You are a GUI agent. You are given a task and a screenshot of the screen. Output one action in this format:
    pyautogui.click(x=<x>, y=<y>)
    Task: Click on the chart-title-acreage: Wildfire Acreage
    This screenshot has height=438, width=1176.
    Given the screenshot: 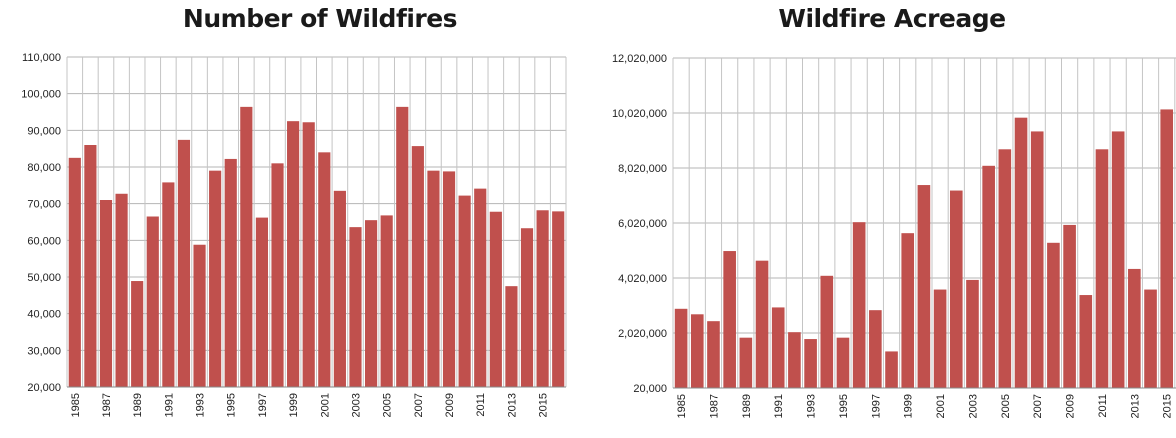 What is the action you would take?
    pyautogui.click(x=892, y=18)
    